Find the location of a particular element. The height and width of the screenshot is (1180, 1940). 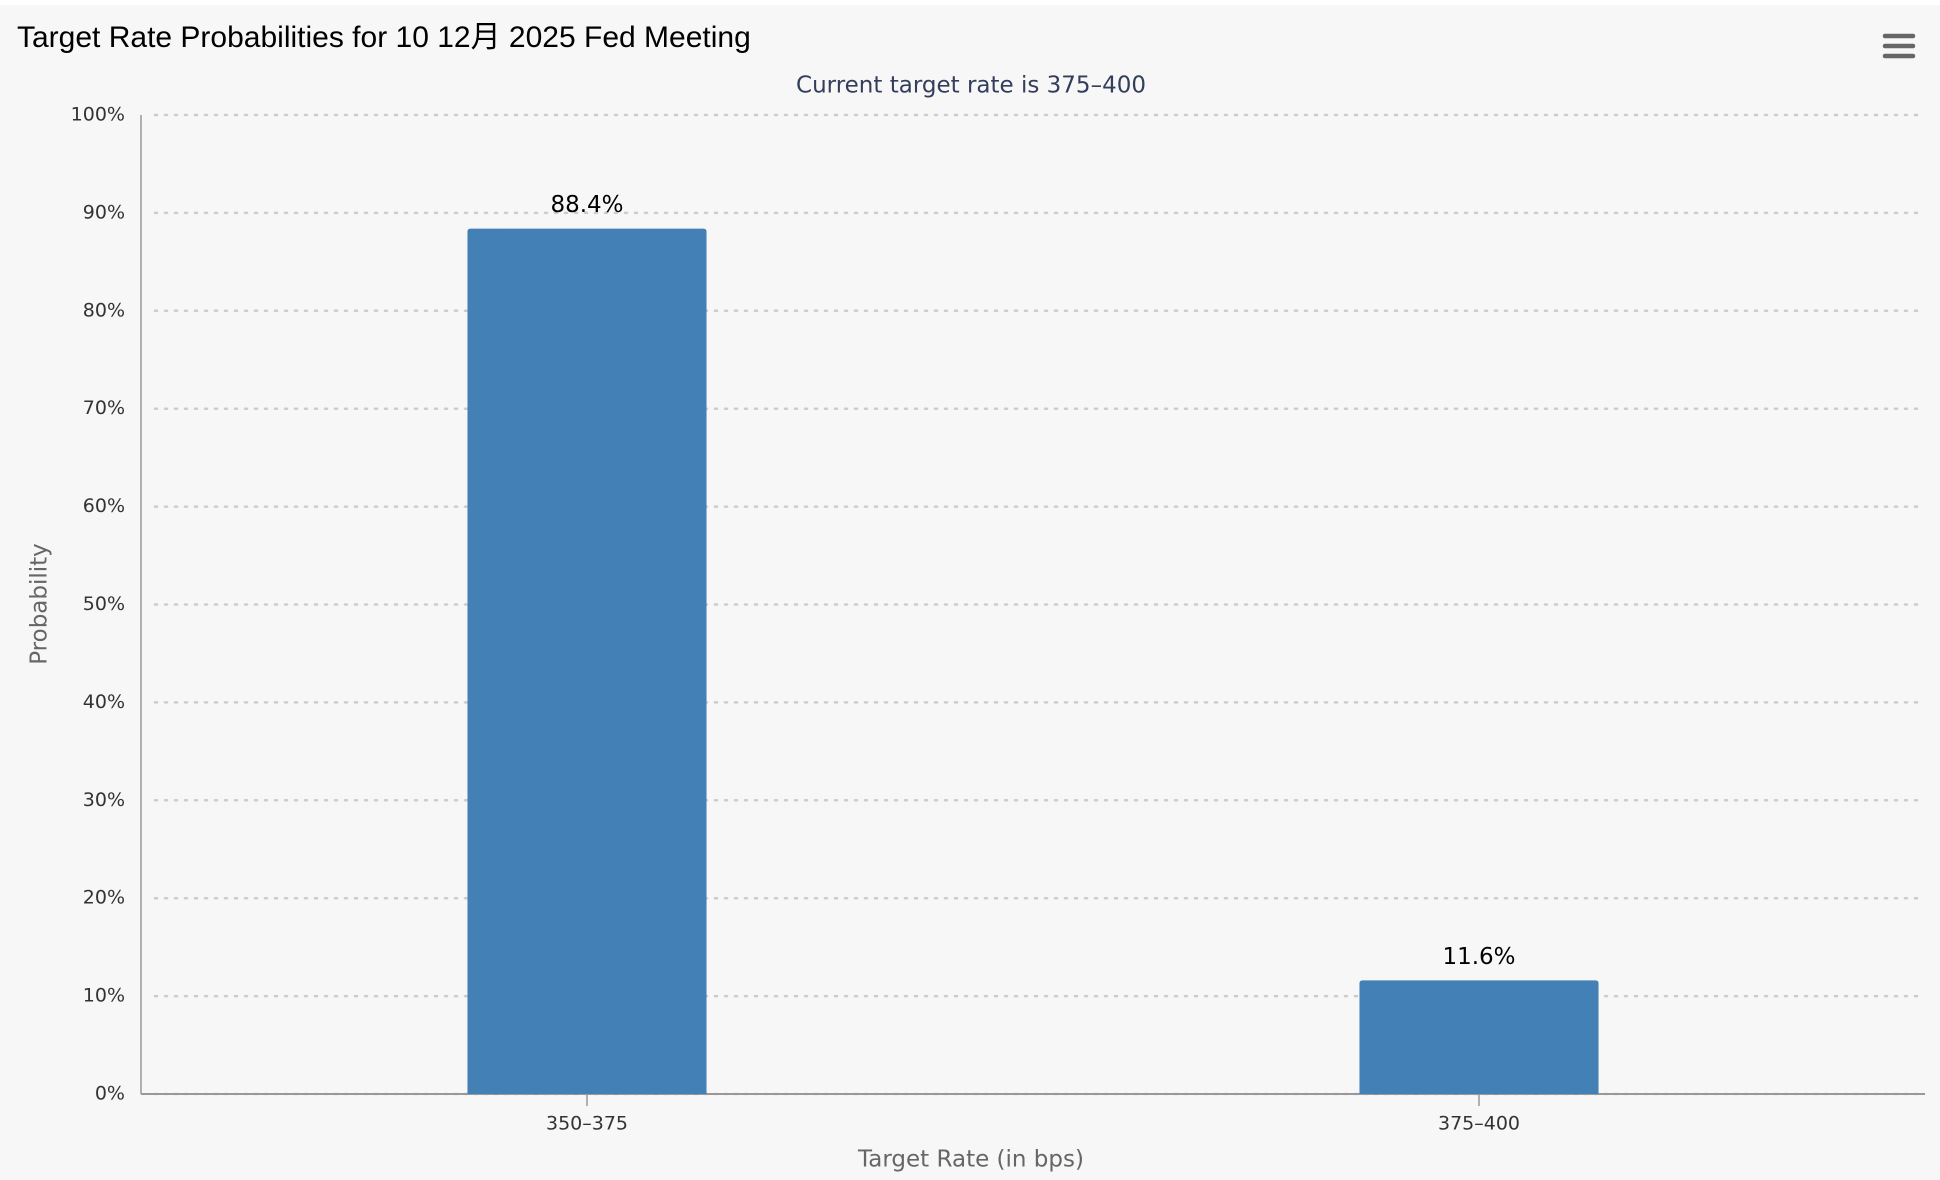

y-axis-title: Probability is located at coordinates (40, 604).